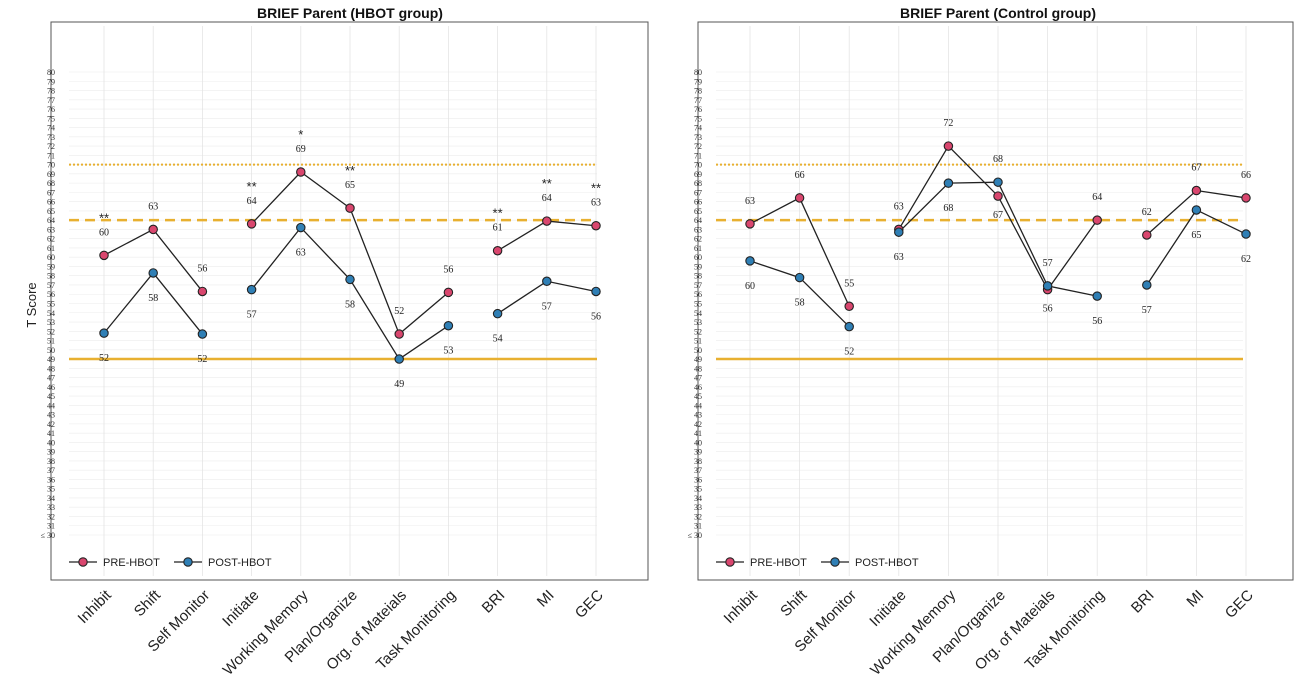 Image resolution: width=1295 pixels, height=691 pixels. I want to click on data-label-pre: 56, so click(448, 269).